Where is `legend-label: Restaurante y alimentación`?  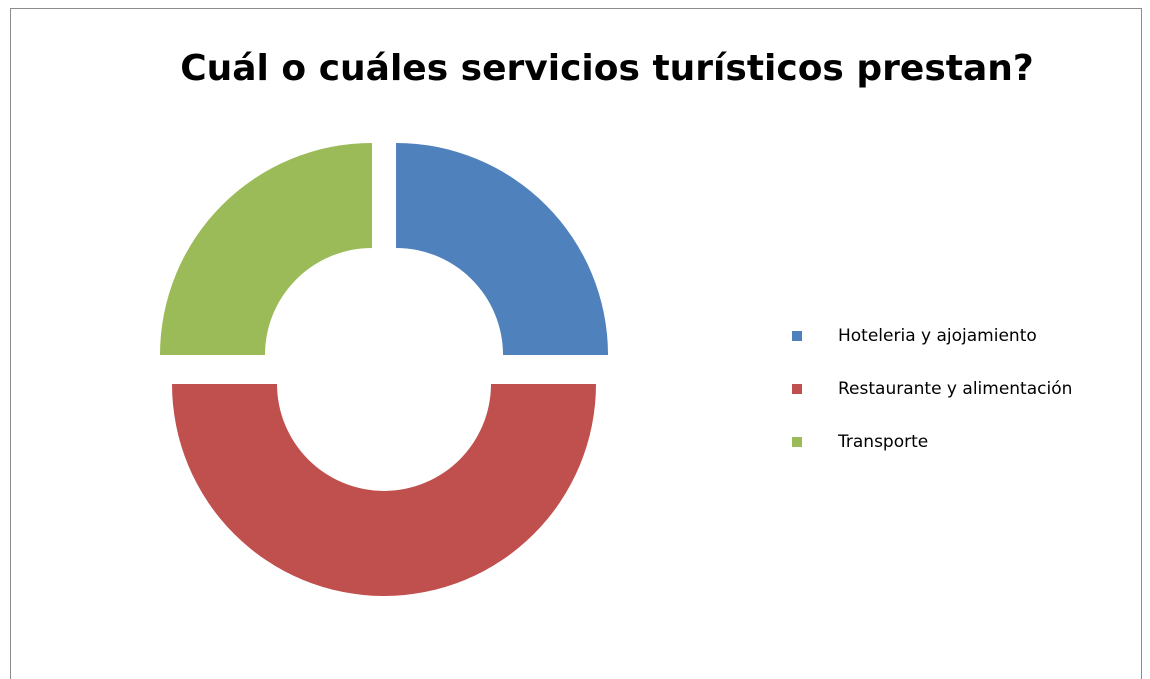 legend-label: Restaurante y alimentación is located at coordinates (955, 389).